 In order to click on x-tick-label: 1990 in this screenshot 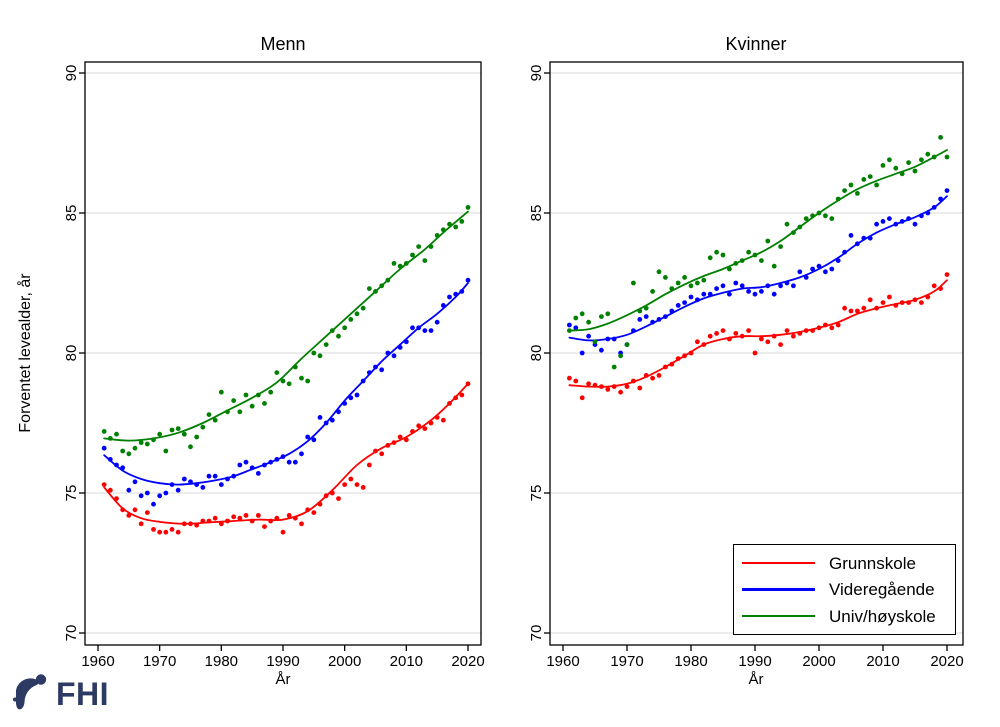, I will do `click(754, 661)`.